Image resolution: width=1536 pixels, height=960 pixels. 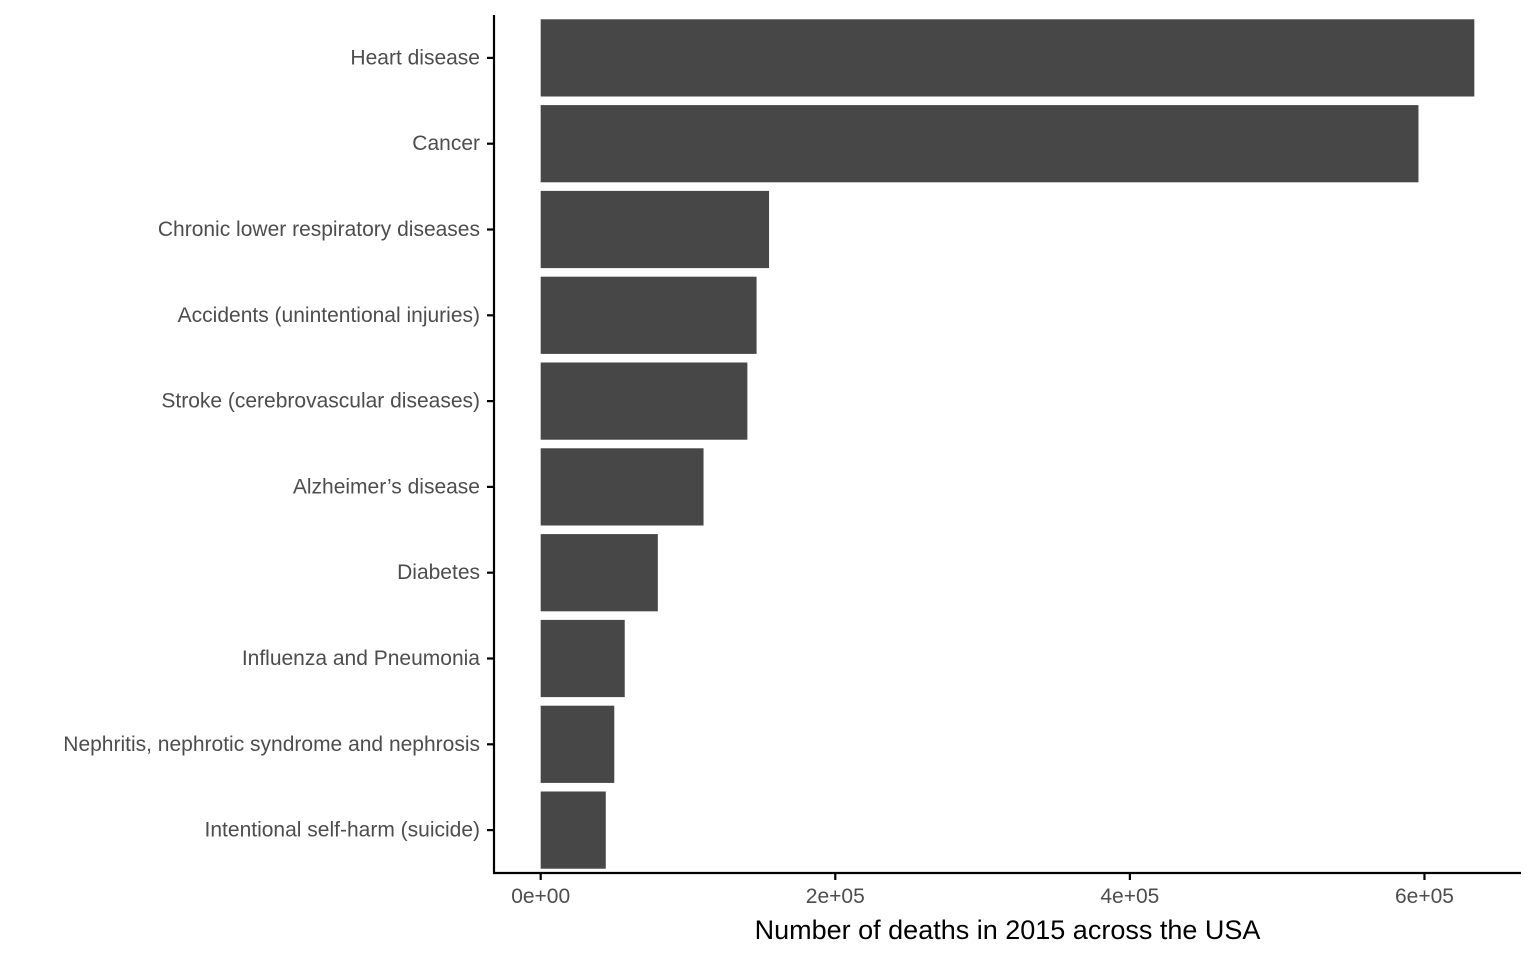 I want to click on category-label: Alzheimer’s disease, so click(x=386, y=486).